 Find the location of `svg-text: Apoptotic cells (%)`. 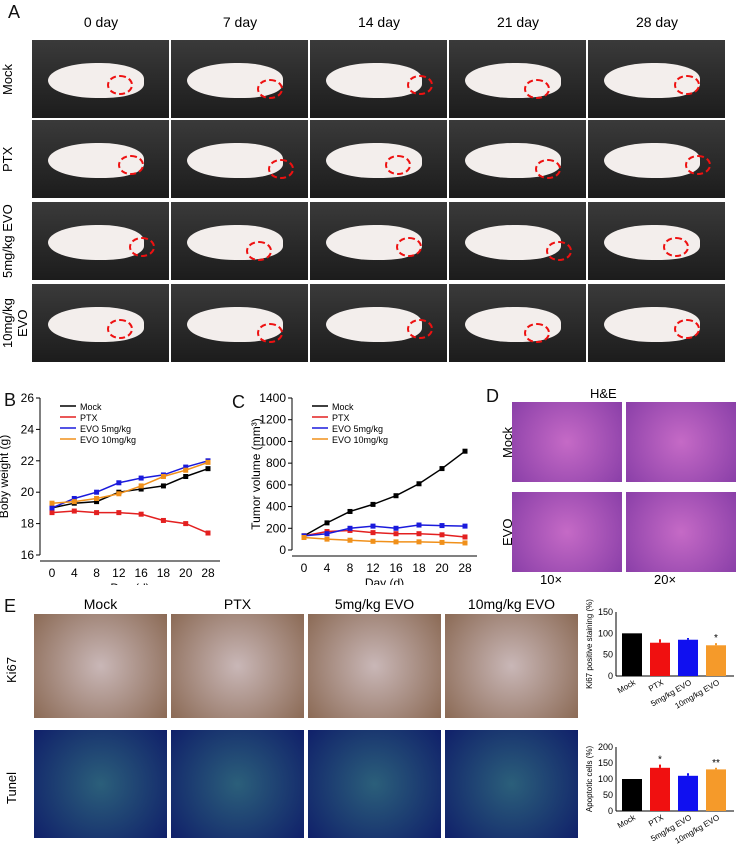

svg-text: Apoptotic cells (%) is located at coordinates (589, 779).